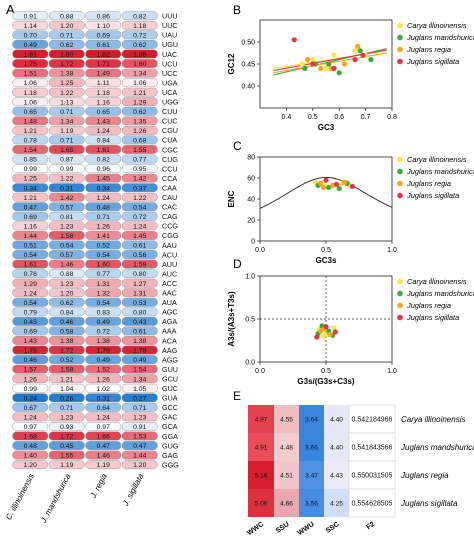 The image size is (474, 558). I want to click on panel-label-b: B, so click(237, 10).